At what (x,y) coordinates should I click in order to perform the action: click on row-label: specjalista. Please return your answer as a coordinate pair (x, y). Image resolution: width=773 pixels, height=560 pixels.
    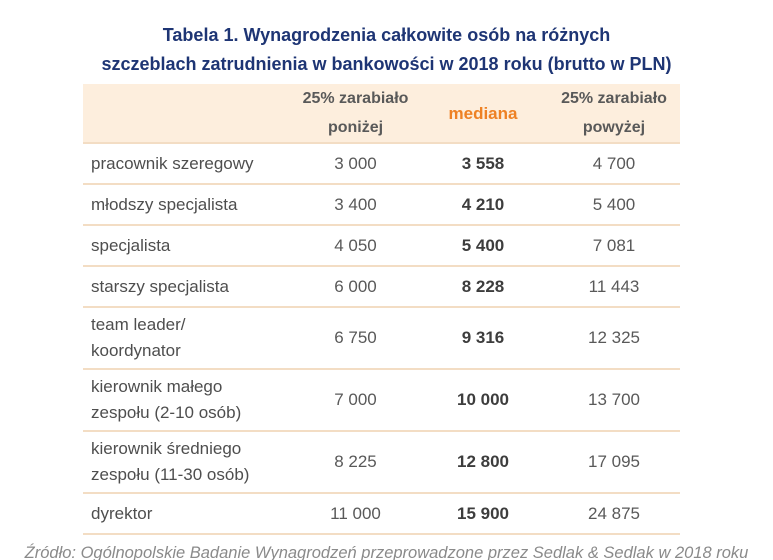
    Looking at the image, I should click on (131, 245).